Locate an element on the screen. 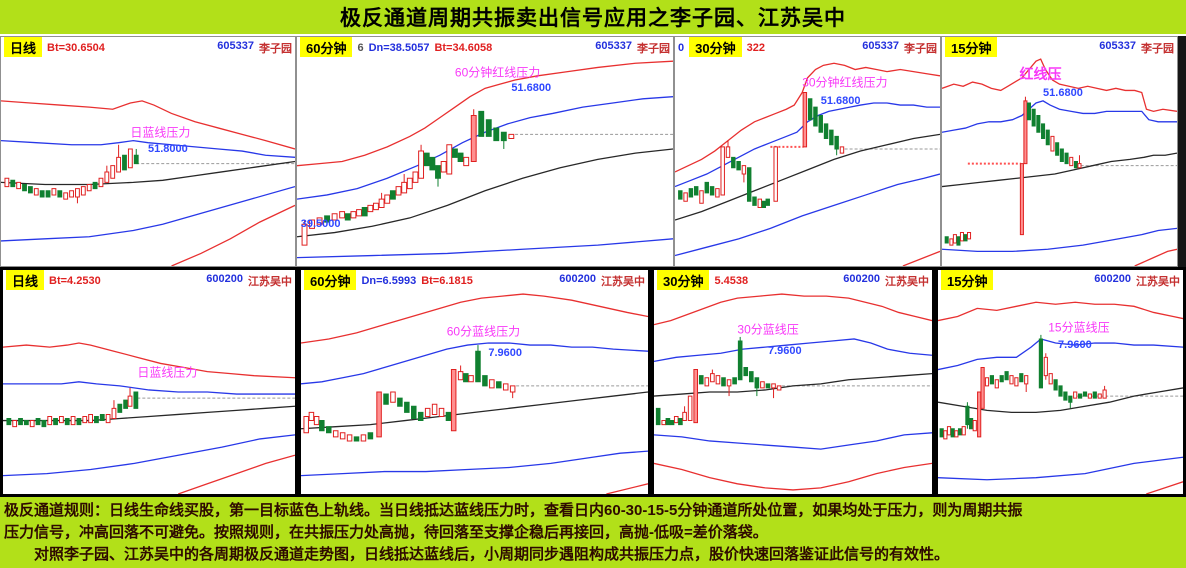 This screenshot has height=568, width=1186. panel-header-lzy-60min: 60分钟 6 Dn=38.5057 Bt=34.6058 605337 李子园 is located at coordinates (485, 47).